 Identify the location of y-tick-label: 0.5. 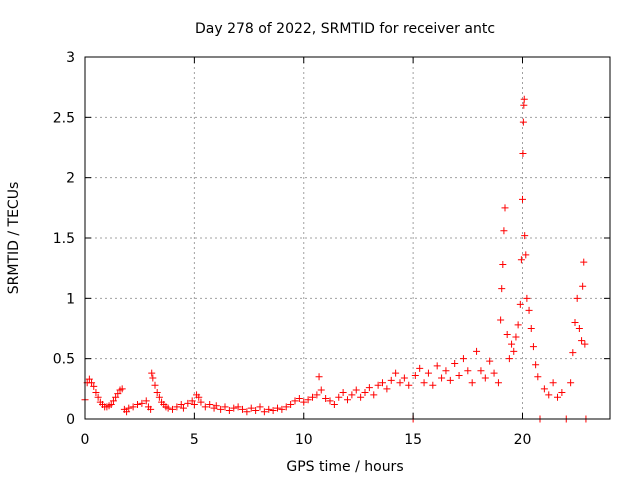
(64, 360).